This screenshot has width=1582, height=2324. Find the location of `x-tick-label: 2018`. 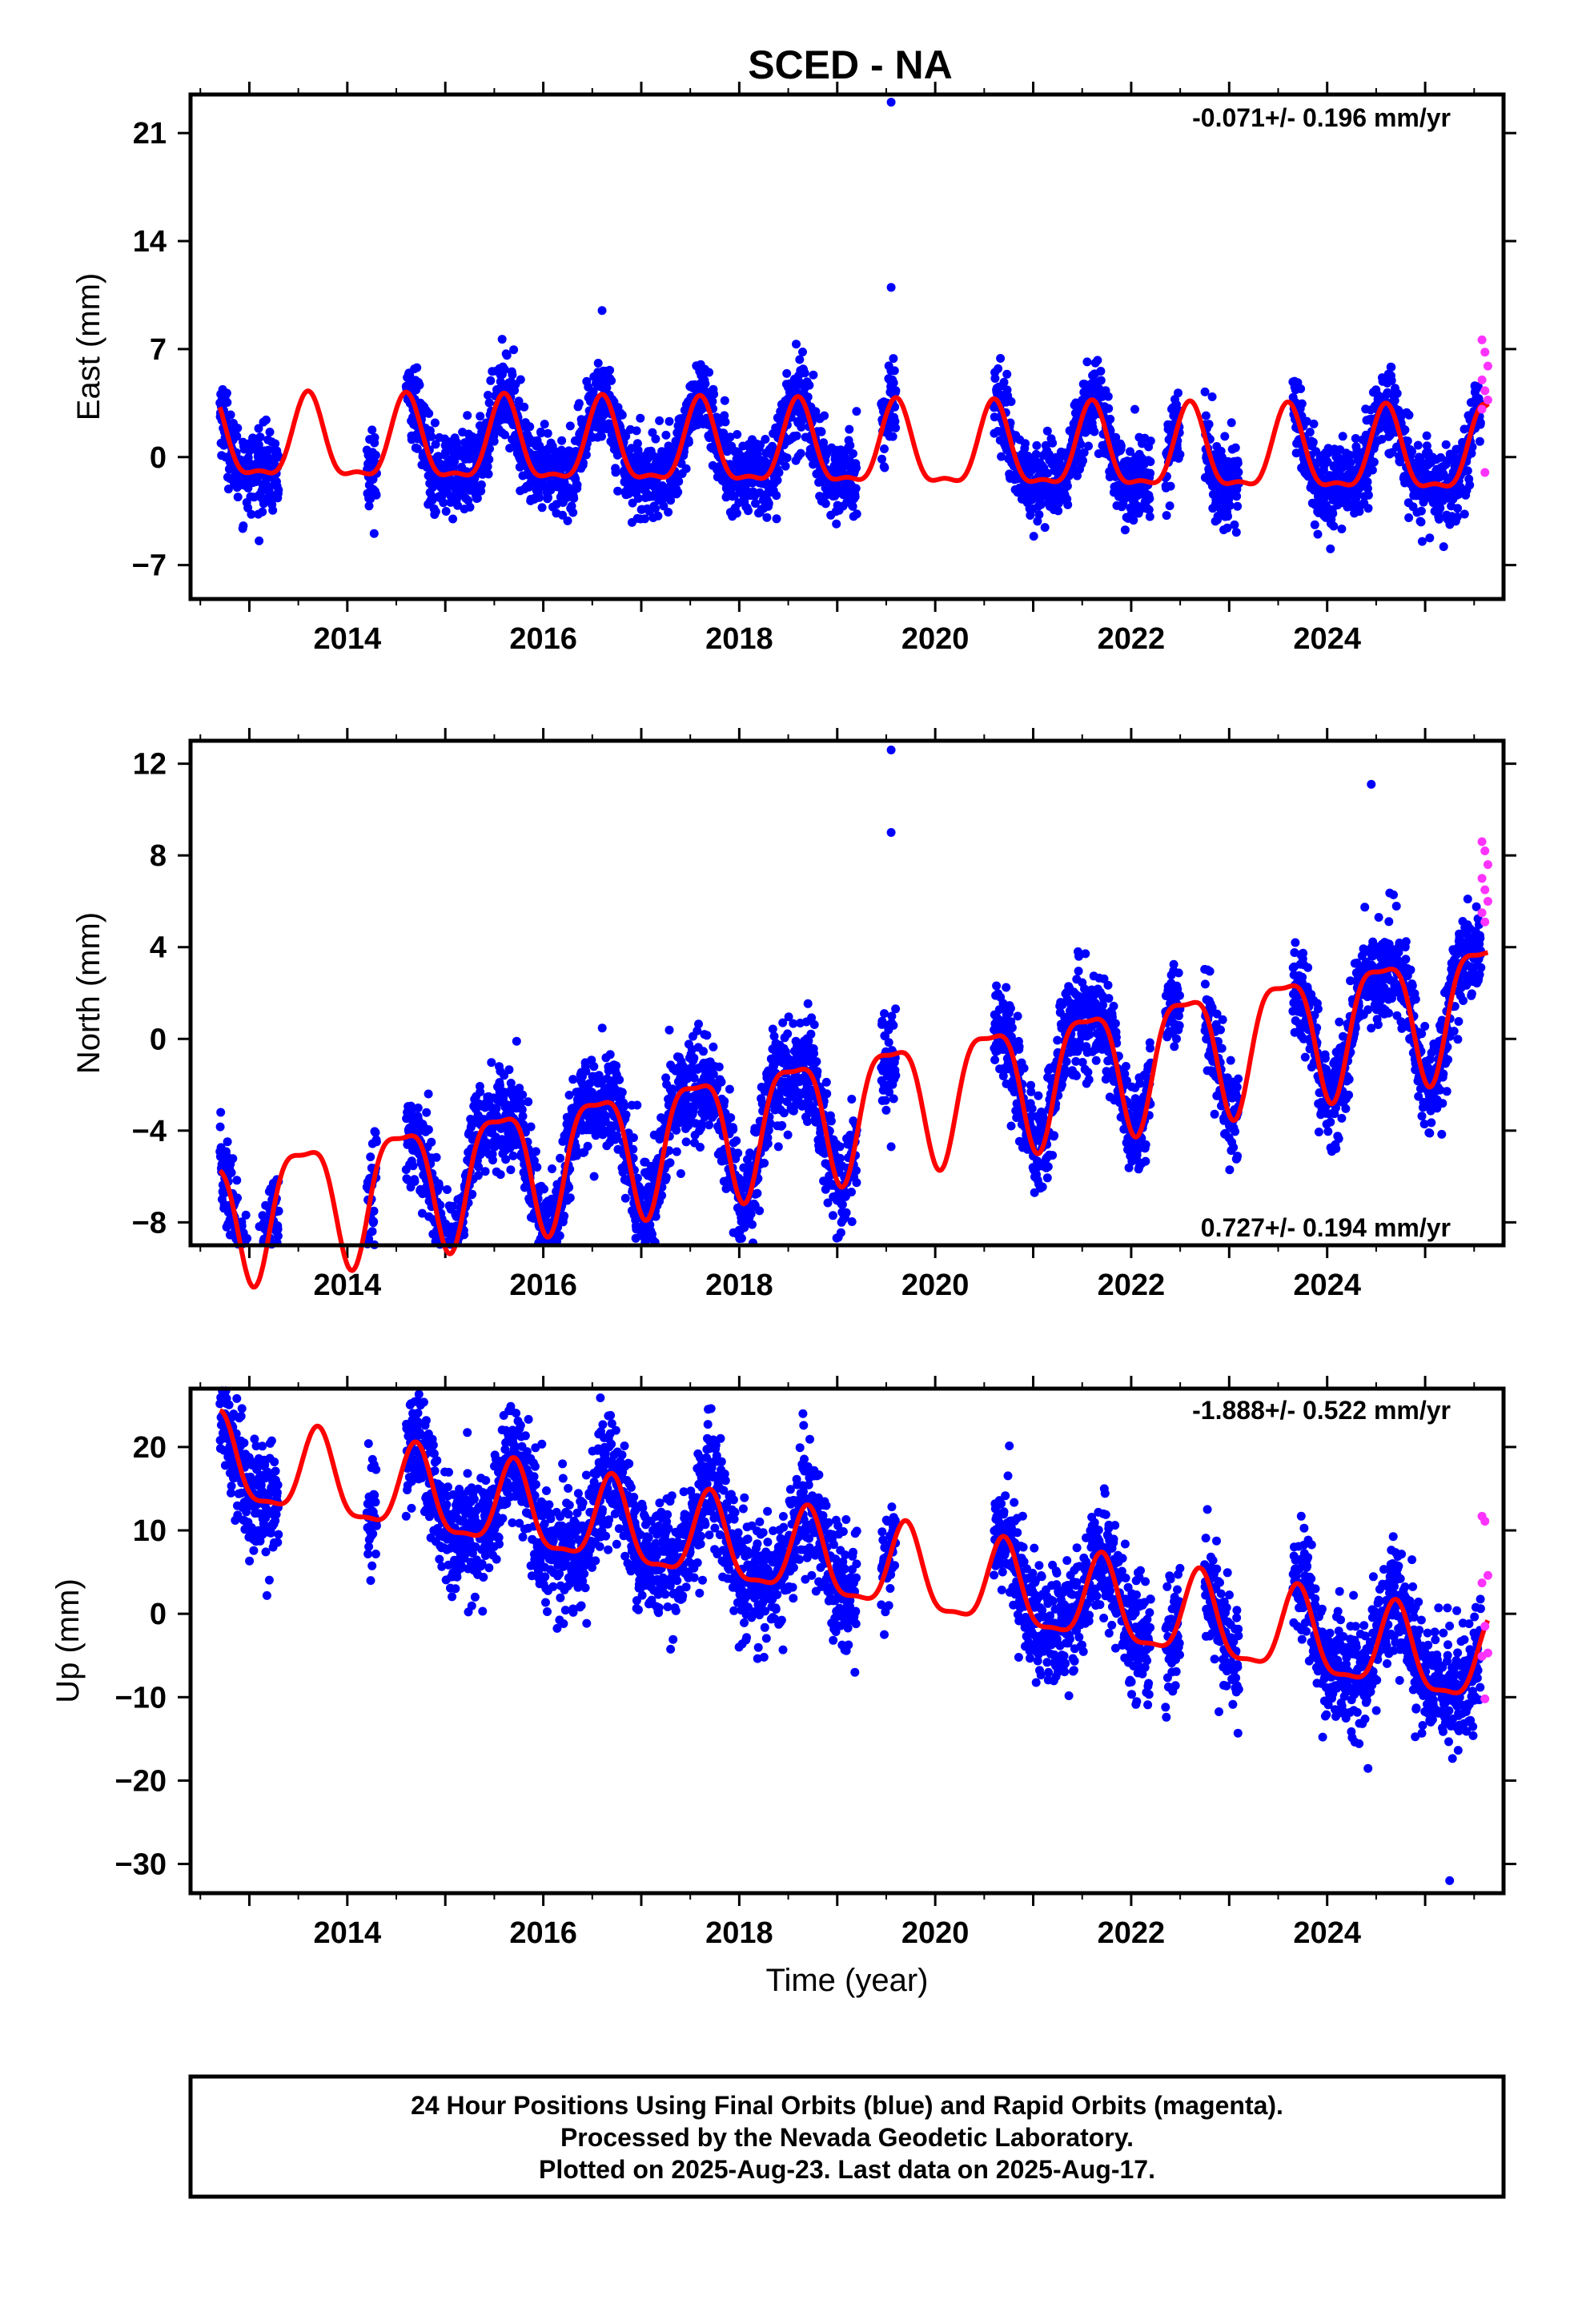

x-tick-label: 2018 is located at coordinates (739, 639).